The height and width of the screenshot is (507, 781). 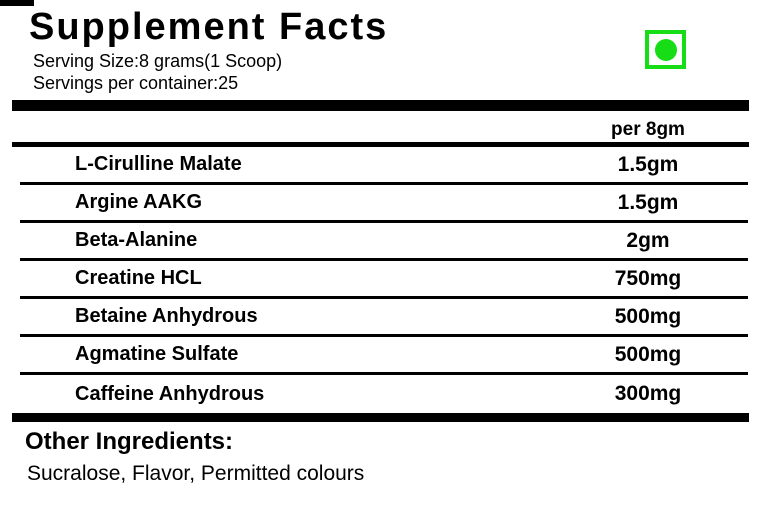 I want to click on ingredient-name: Agmatine Sulfate, so click(x=157, y=354).